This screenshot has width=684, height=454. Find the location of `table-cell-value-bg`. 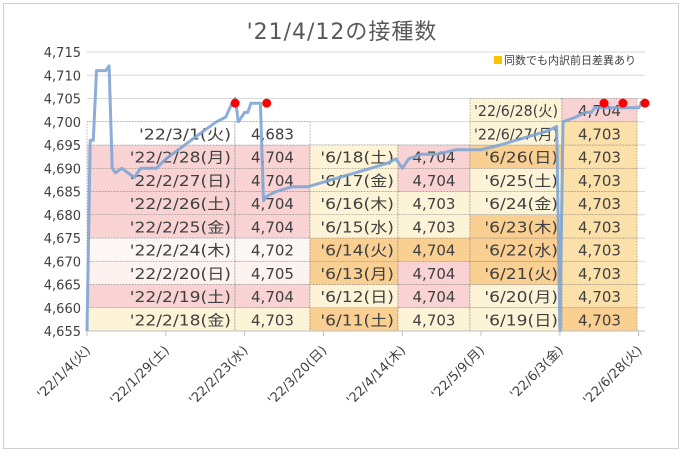

table-cell-value-bg is located at coordinates (272, 133).